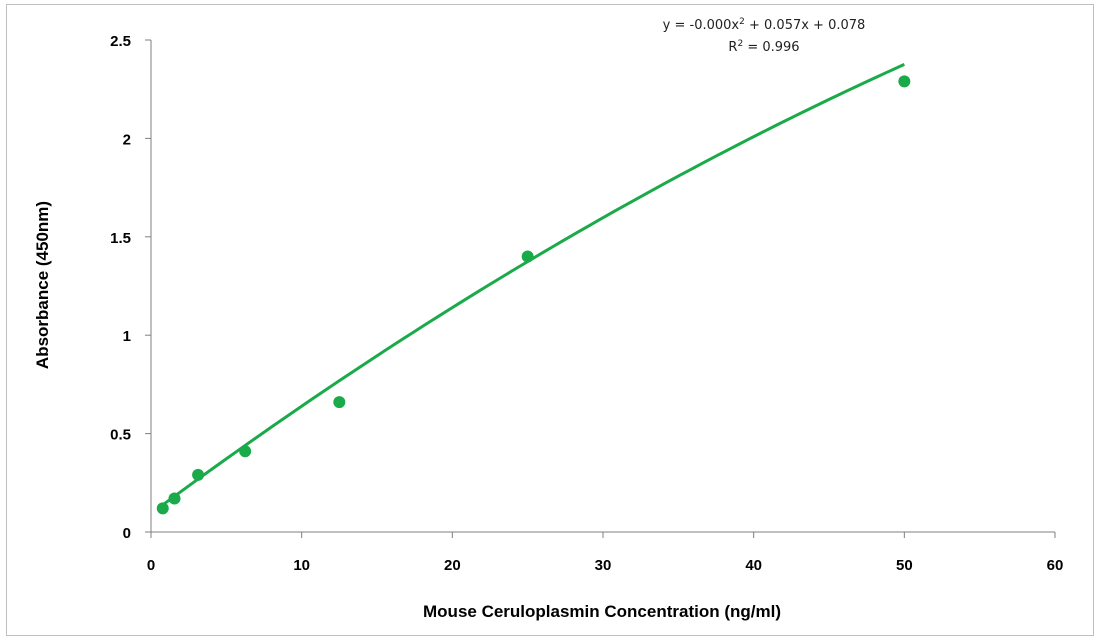 Image resolution: width=1100 pixels, height=641 pixels. What do you see at coordinates (603, 565) in the screenshot?
I see `x-tick-label: 30` at bounding box center [603, 565].